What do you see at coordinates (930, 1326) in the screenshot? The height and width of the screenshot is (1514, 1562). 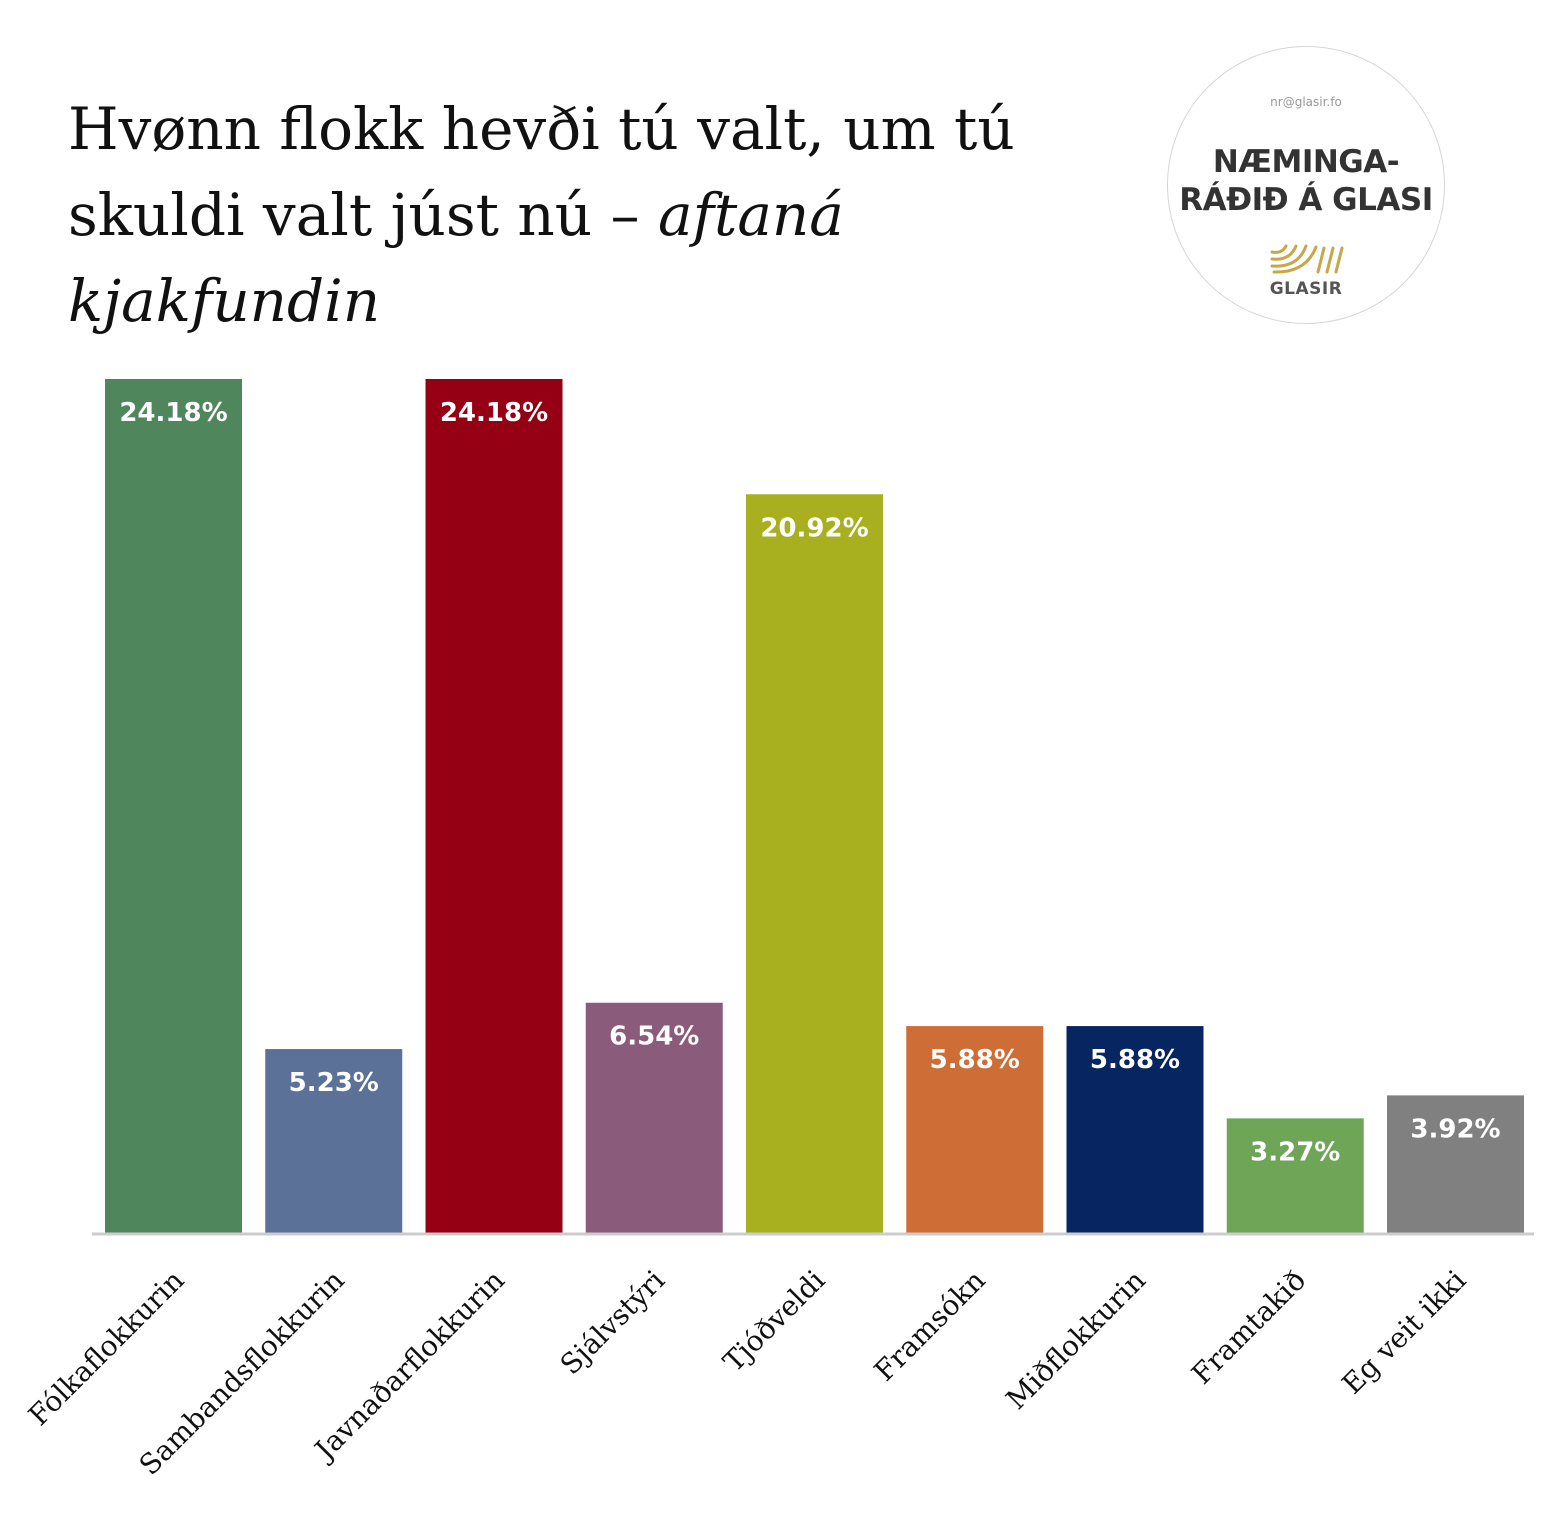 I see `category-label-framsokn: Framsókn` at bounding box center [930, 1326].